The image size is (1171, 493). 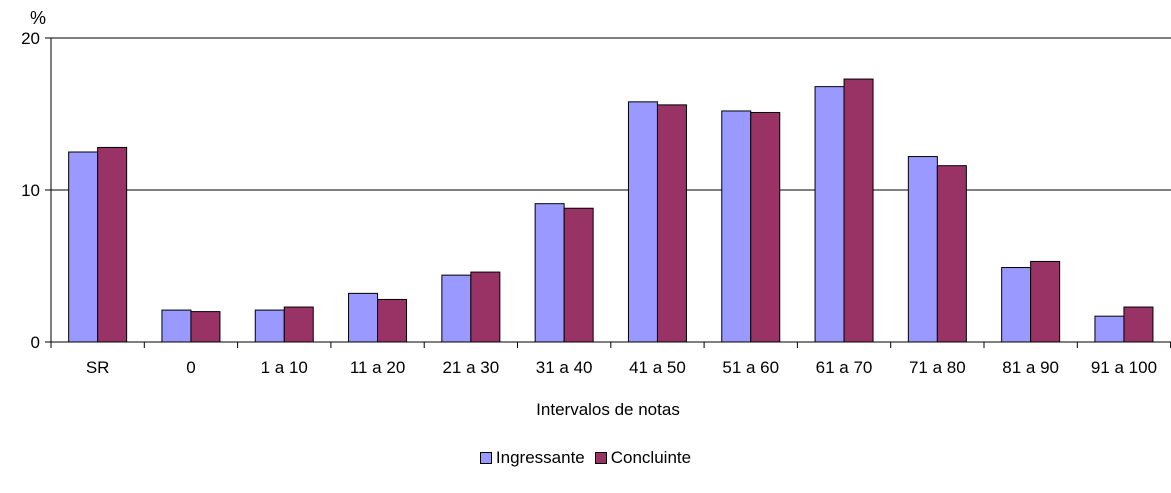 I want to click on legend-swatch-concluinte, so click(x=600, y=458).